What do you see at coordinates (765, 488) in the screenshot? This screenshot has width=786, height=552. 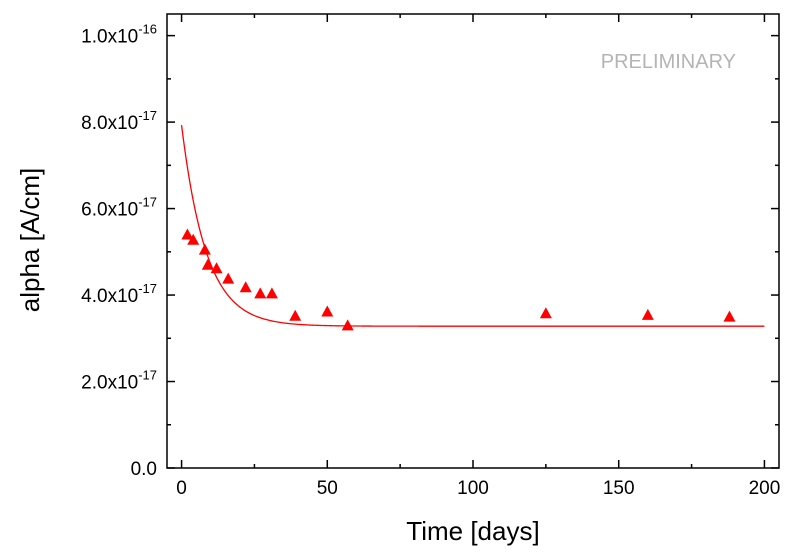 I see `x-tick-label: 200` at bounding box center [765, 488].